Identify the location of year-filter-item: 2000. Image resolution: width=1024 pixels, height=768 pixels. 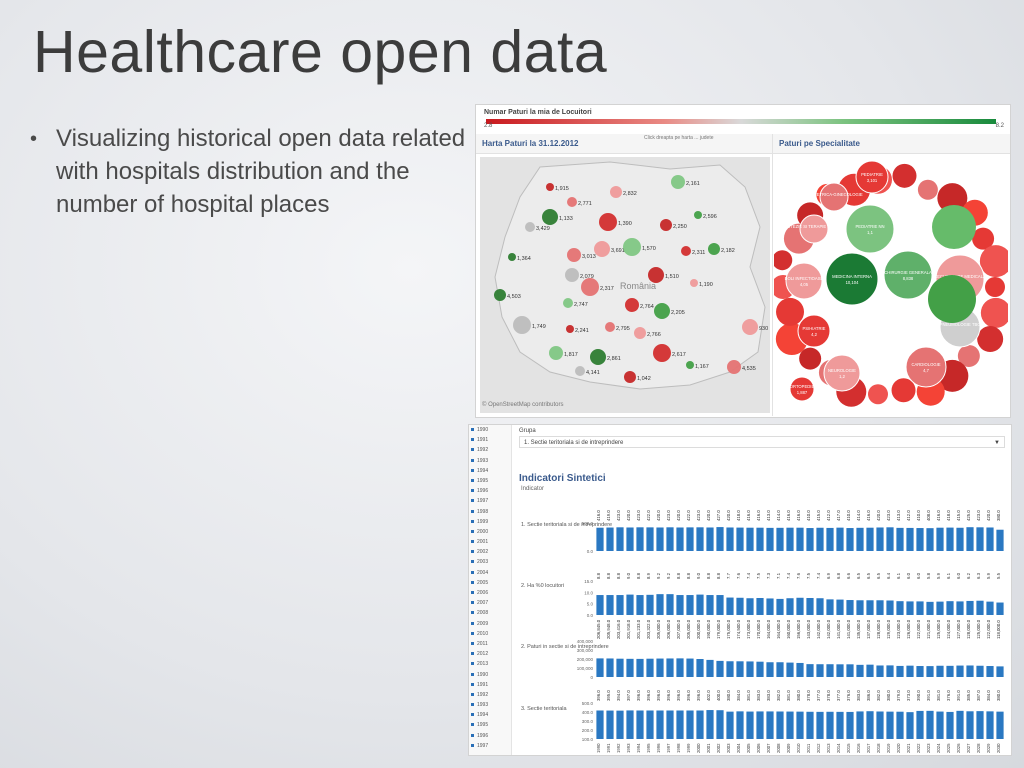
(490, 532).